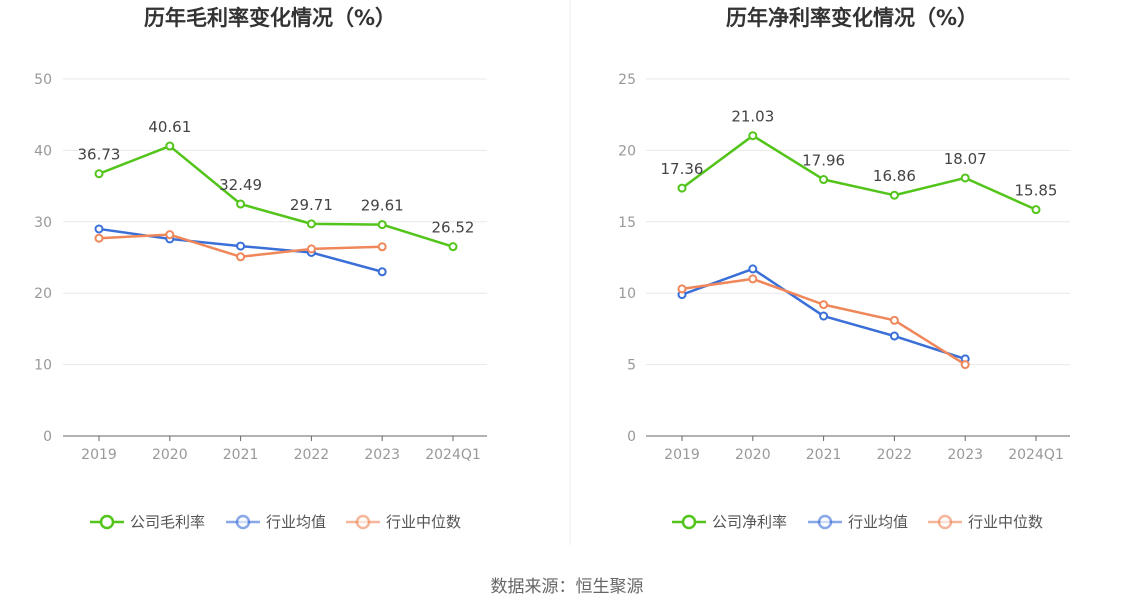 The height and width of the screenshot is (612, 1134). What do you see at coordinates (240, 185) in the screenshot?
I see `data-label: 32.49` at bounding box center [240, 185].